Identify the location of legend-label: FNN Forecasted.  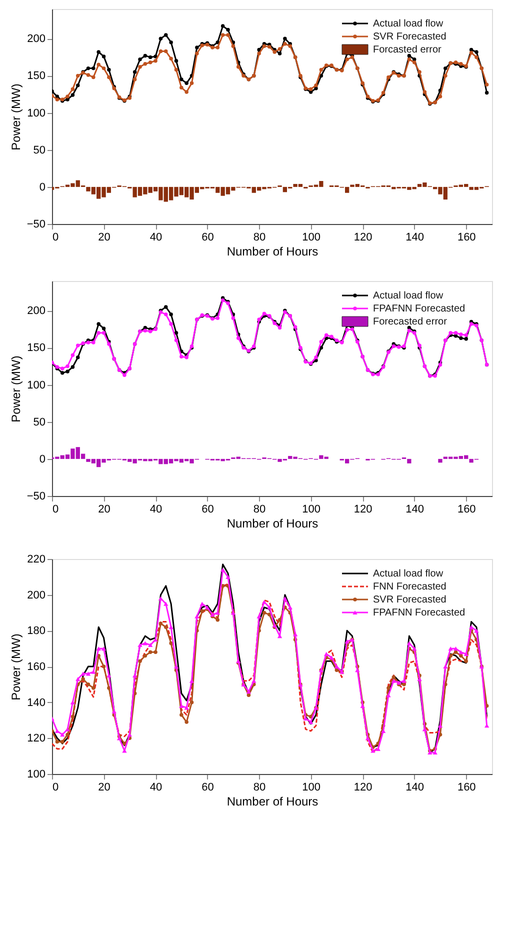
(409, 587).